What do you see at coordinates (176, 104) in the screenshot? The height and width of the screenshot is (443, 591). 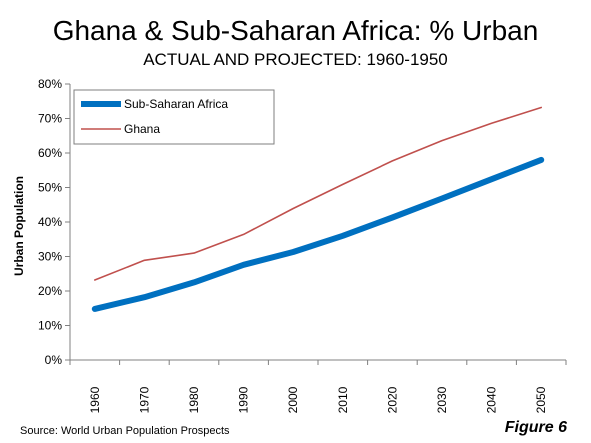 I see `legend-label: Sub-Saharan Africa` at bounding box center [176, 104].